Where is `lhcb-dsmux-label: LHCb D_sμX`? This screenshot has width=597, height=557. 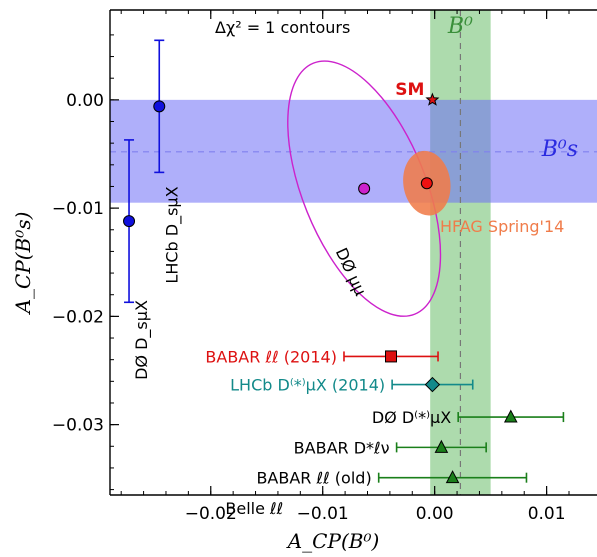
lhcb-dsmux-label: LHCb D_sμX is located at coordinates (172, 234).